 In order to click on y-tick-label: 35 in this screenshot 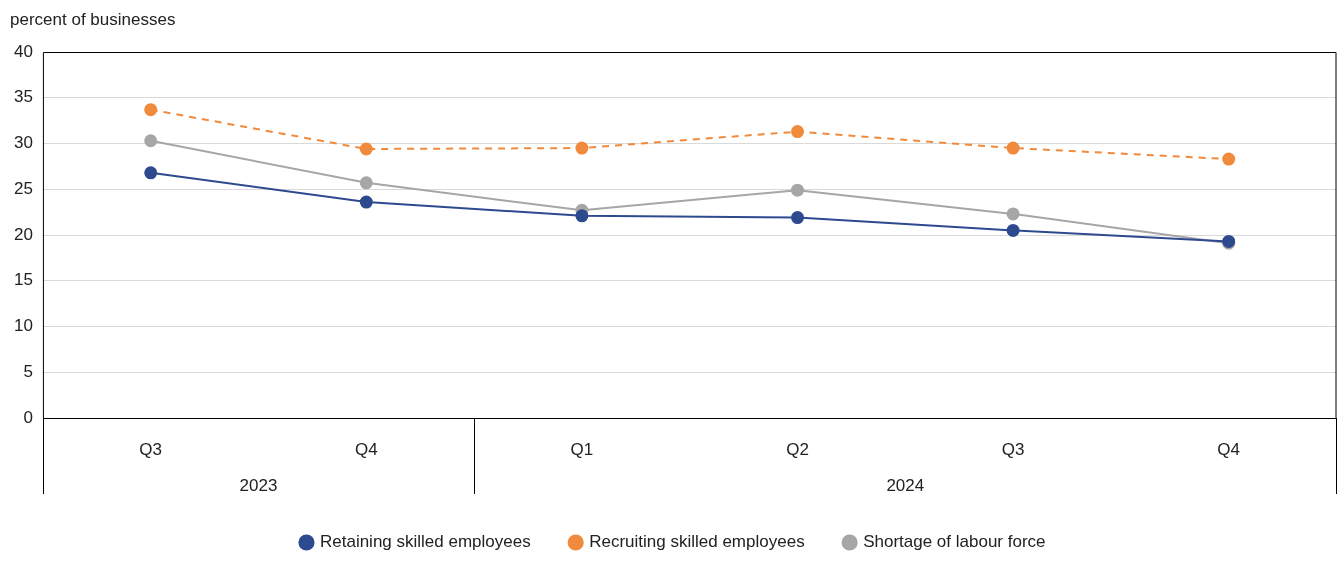, I will do `click(23, 97)`.